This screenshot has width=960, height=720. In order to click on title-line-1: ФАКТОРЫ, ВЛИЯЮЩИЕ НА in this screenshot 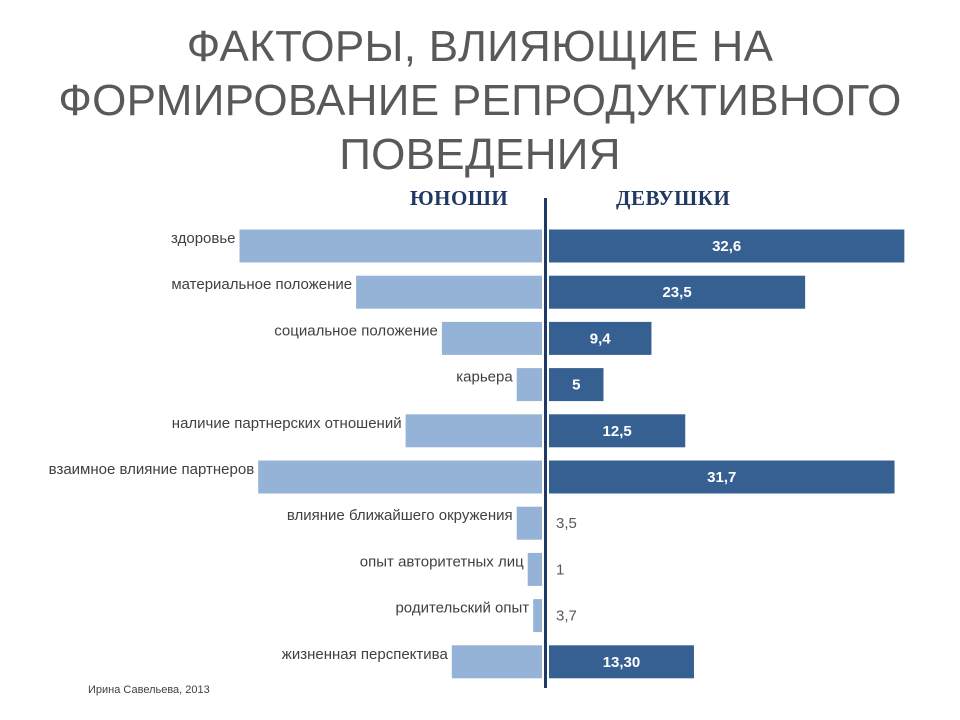, I will do `click(480, 46)`.